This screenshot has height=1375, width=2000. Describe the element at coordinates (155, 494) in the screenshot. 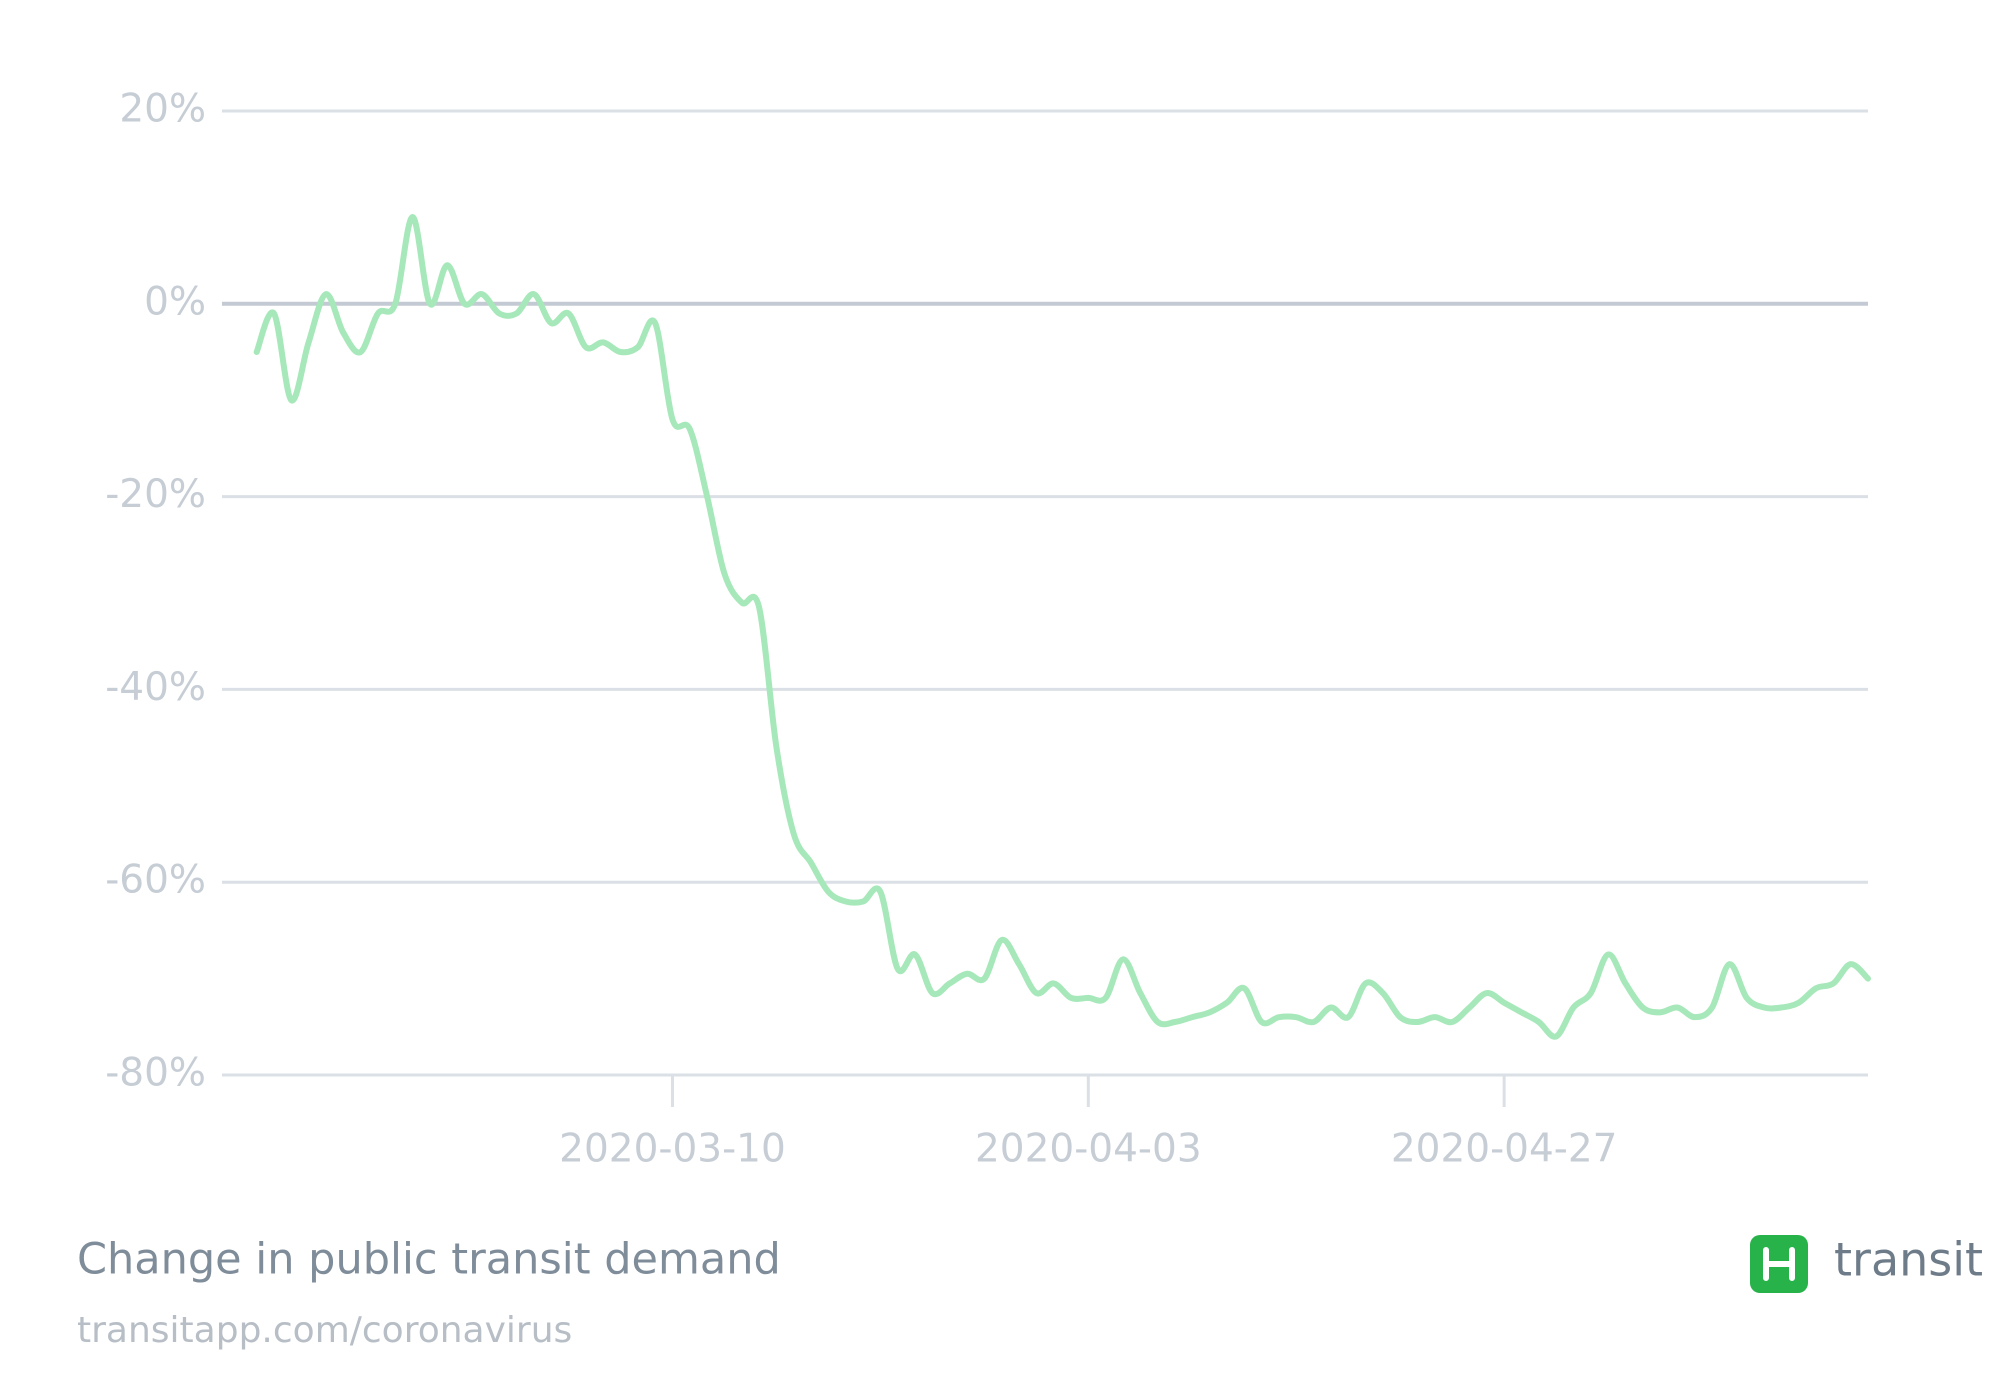

I see `y-tick-label: -20%` at that location.